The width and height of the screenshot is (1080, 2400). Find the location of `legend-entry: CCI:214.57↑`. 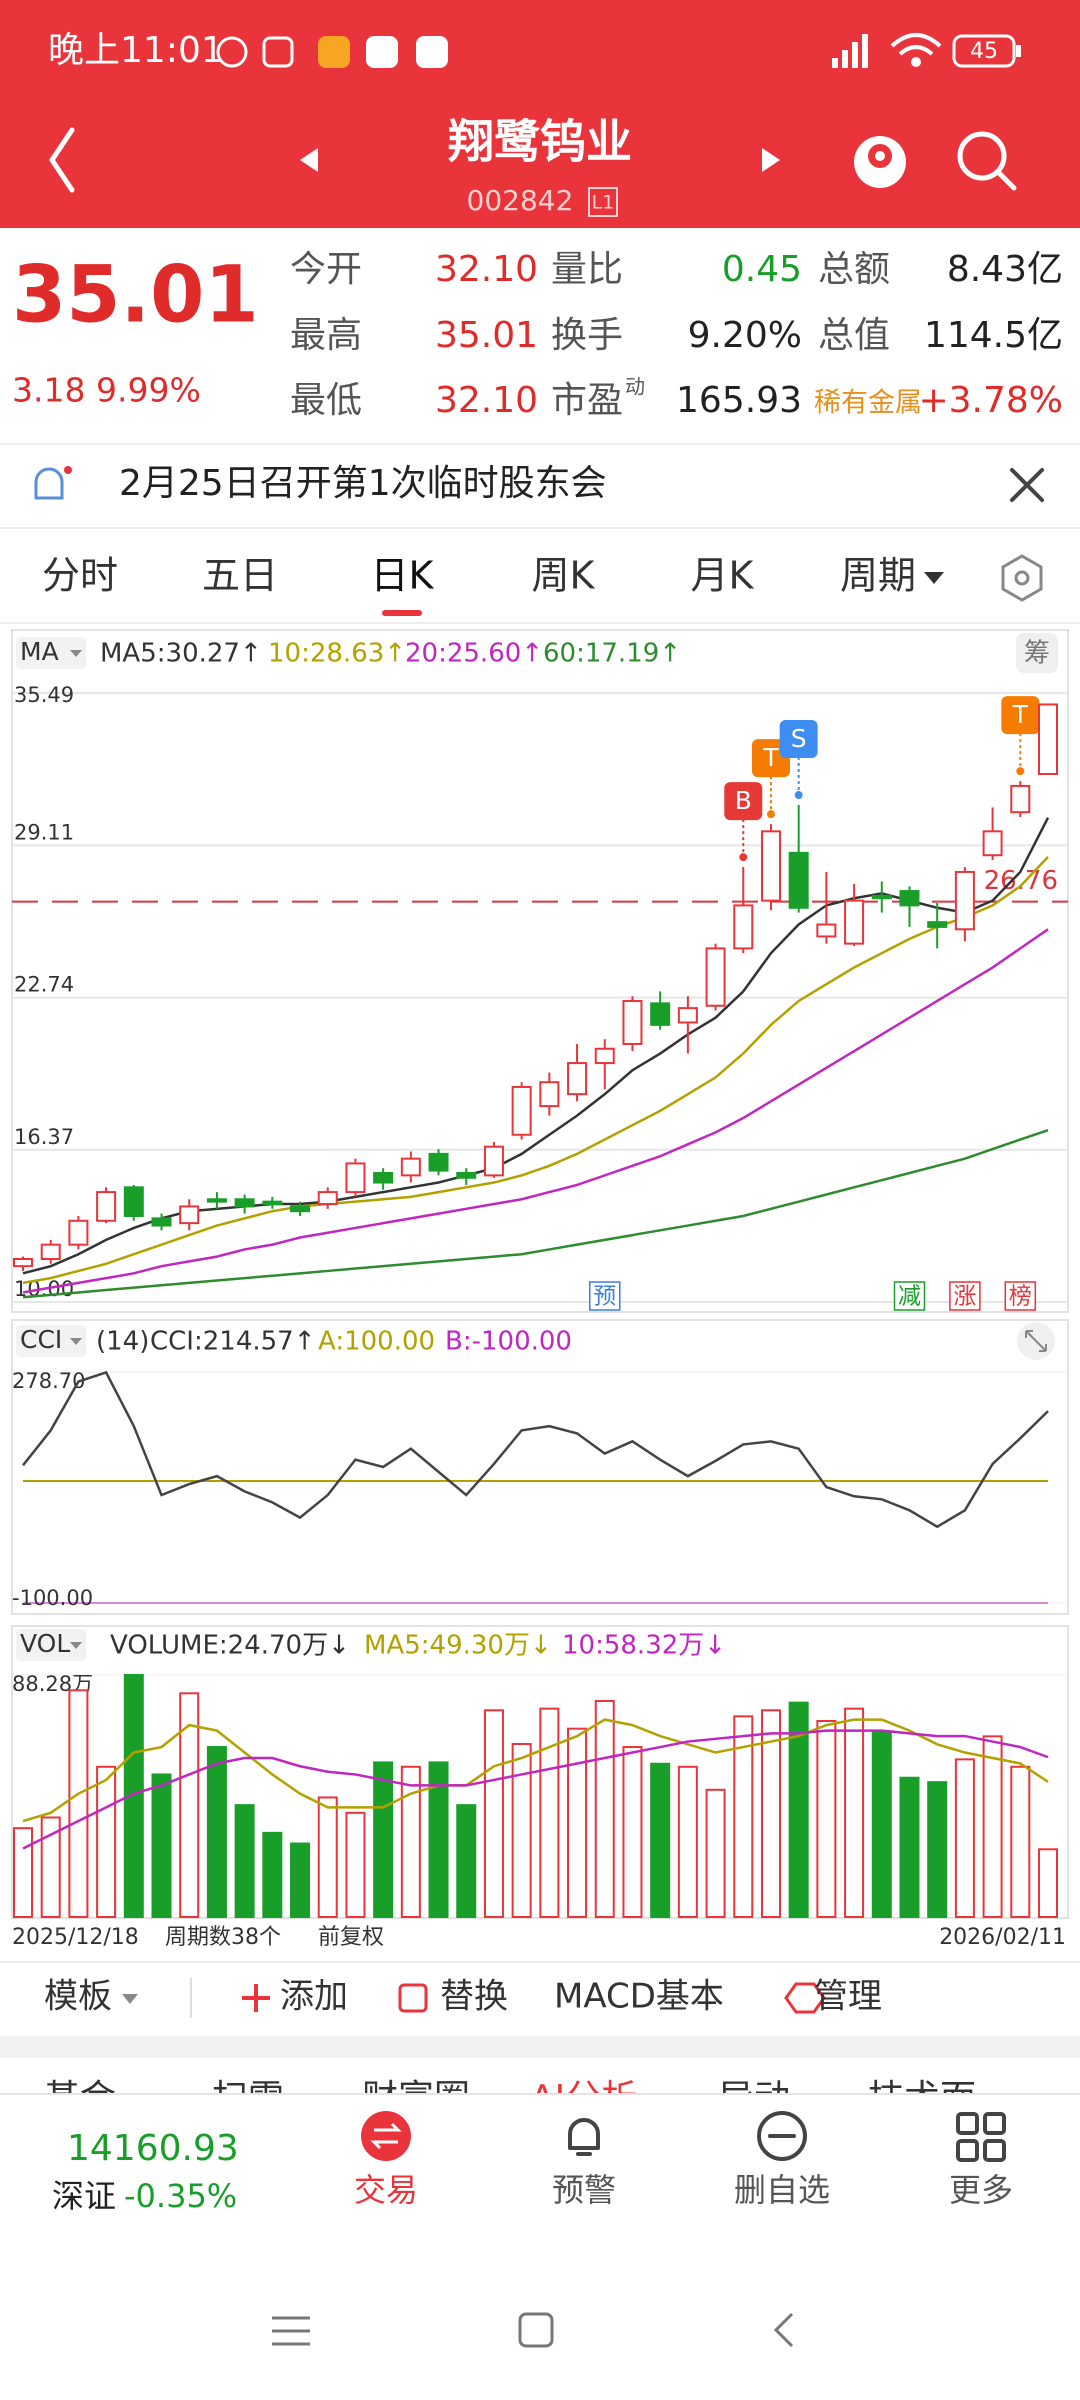

legend-entry: CCI:214.57↑ is located at coordinates (233, 1342).